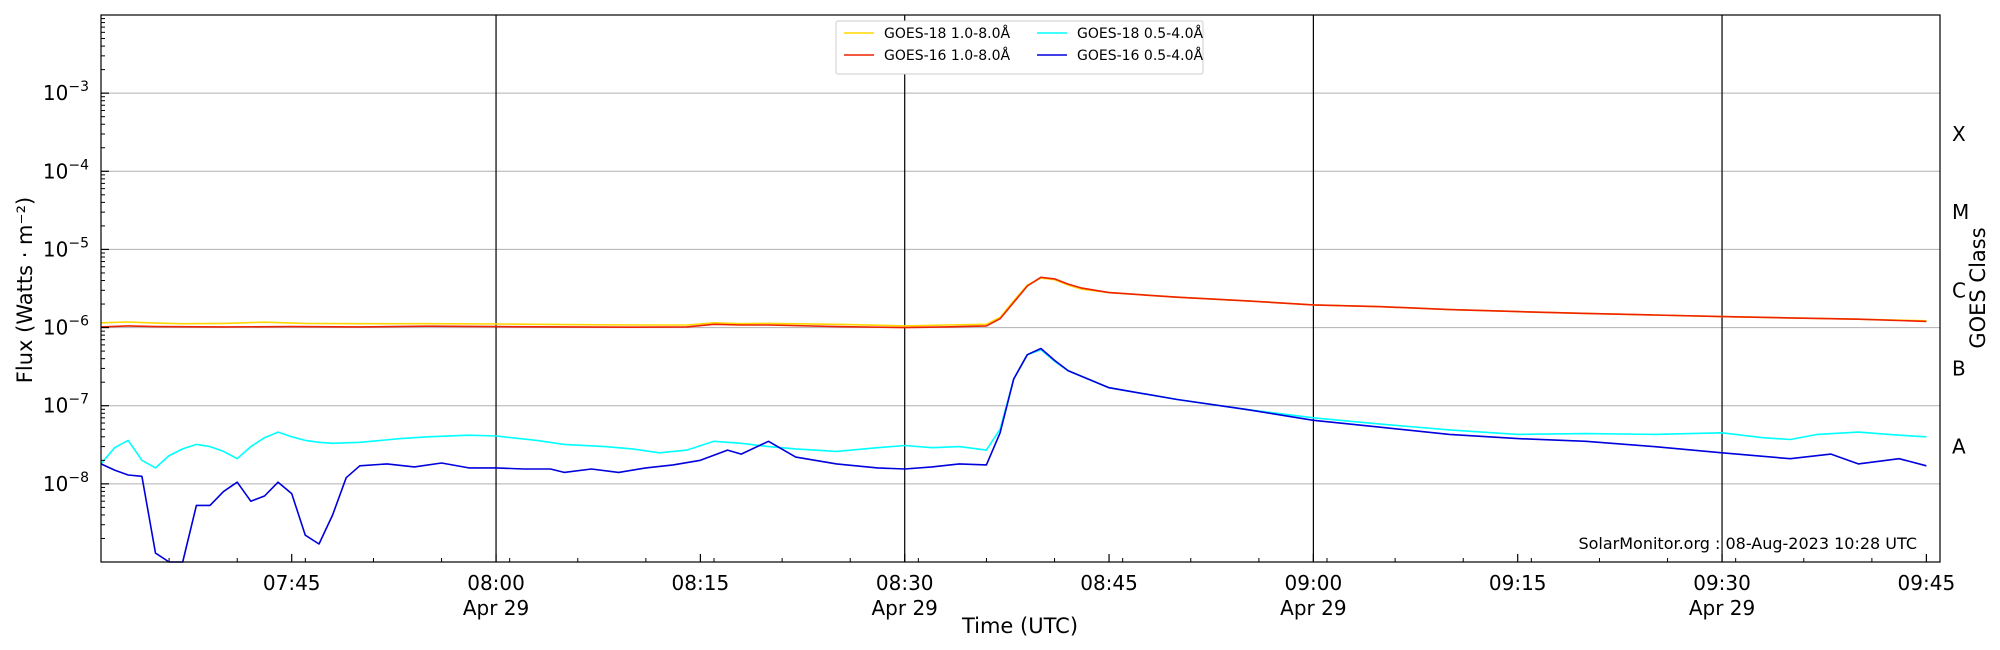 Image resolution: width=2000 pixels, height=650 pixels. I want to click on legend-label: GOES-16 0.5-4.0Å, so click(1140, 55).